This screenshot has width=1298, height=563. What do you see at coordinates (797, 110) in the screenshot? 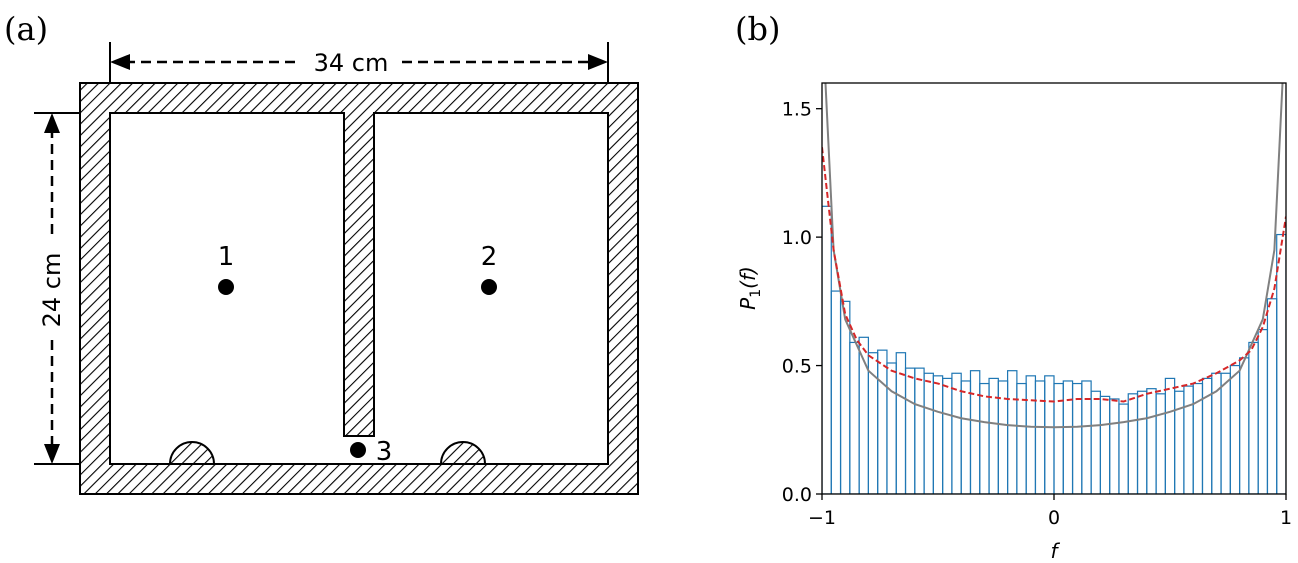
I see `y-tick-label: 1.5` at bounding box center [797, 110].